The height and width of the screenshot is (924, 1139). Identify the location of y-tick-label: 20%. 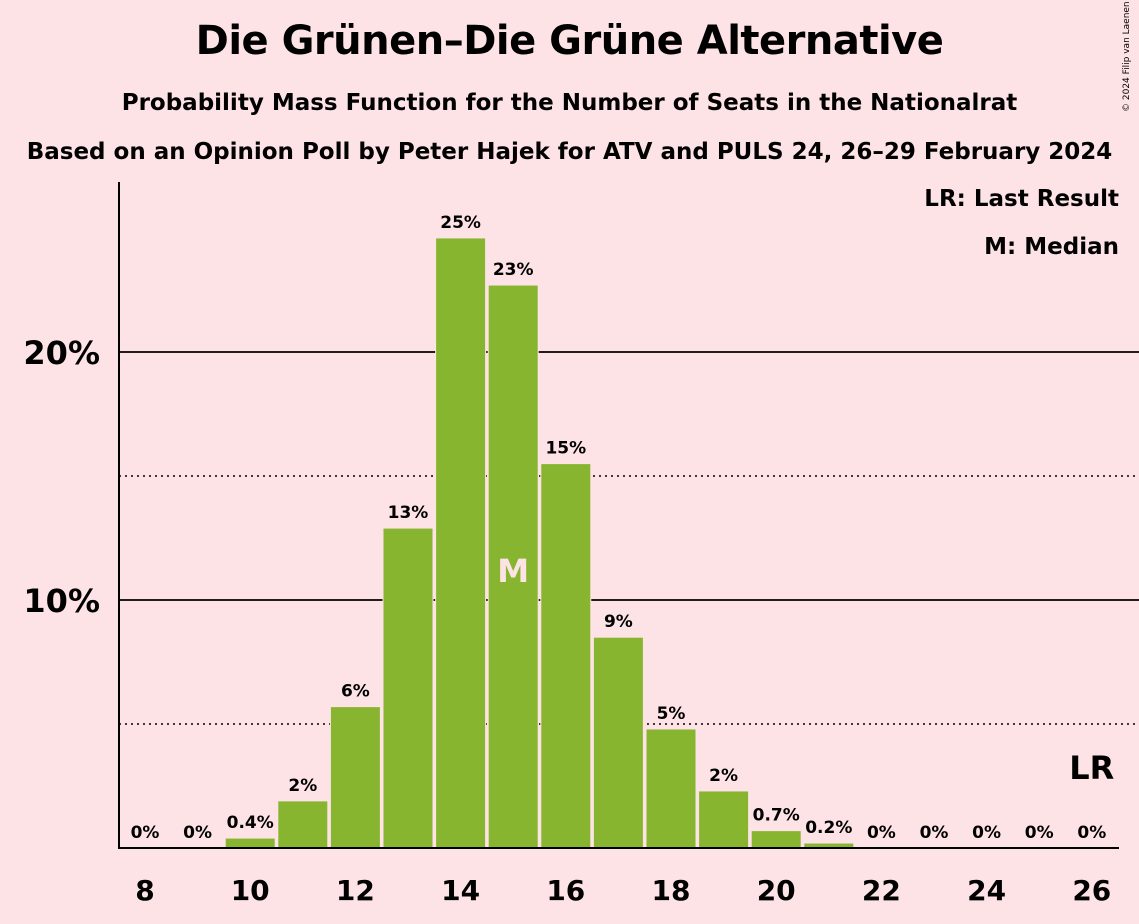
(61, 353).